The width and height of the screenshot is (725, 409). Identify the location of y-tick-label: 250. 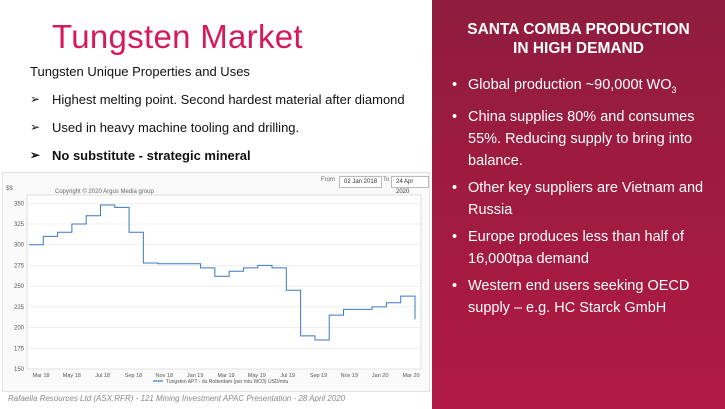
(19, 287).